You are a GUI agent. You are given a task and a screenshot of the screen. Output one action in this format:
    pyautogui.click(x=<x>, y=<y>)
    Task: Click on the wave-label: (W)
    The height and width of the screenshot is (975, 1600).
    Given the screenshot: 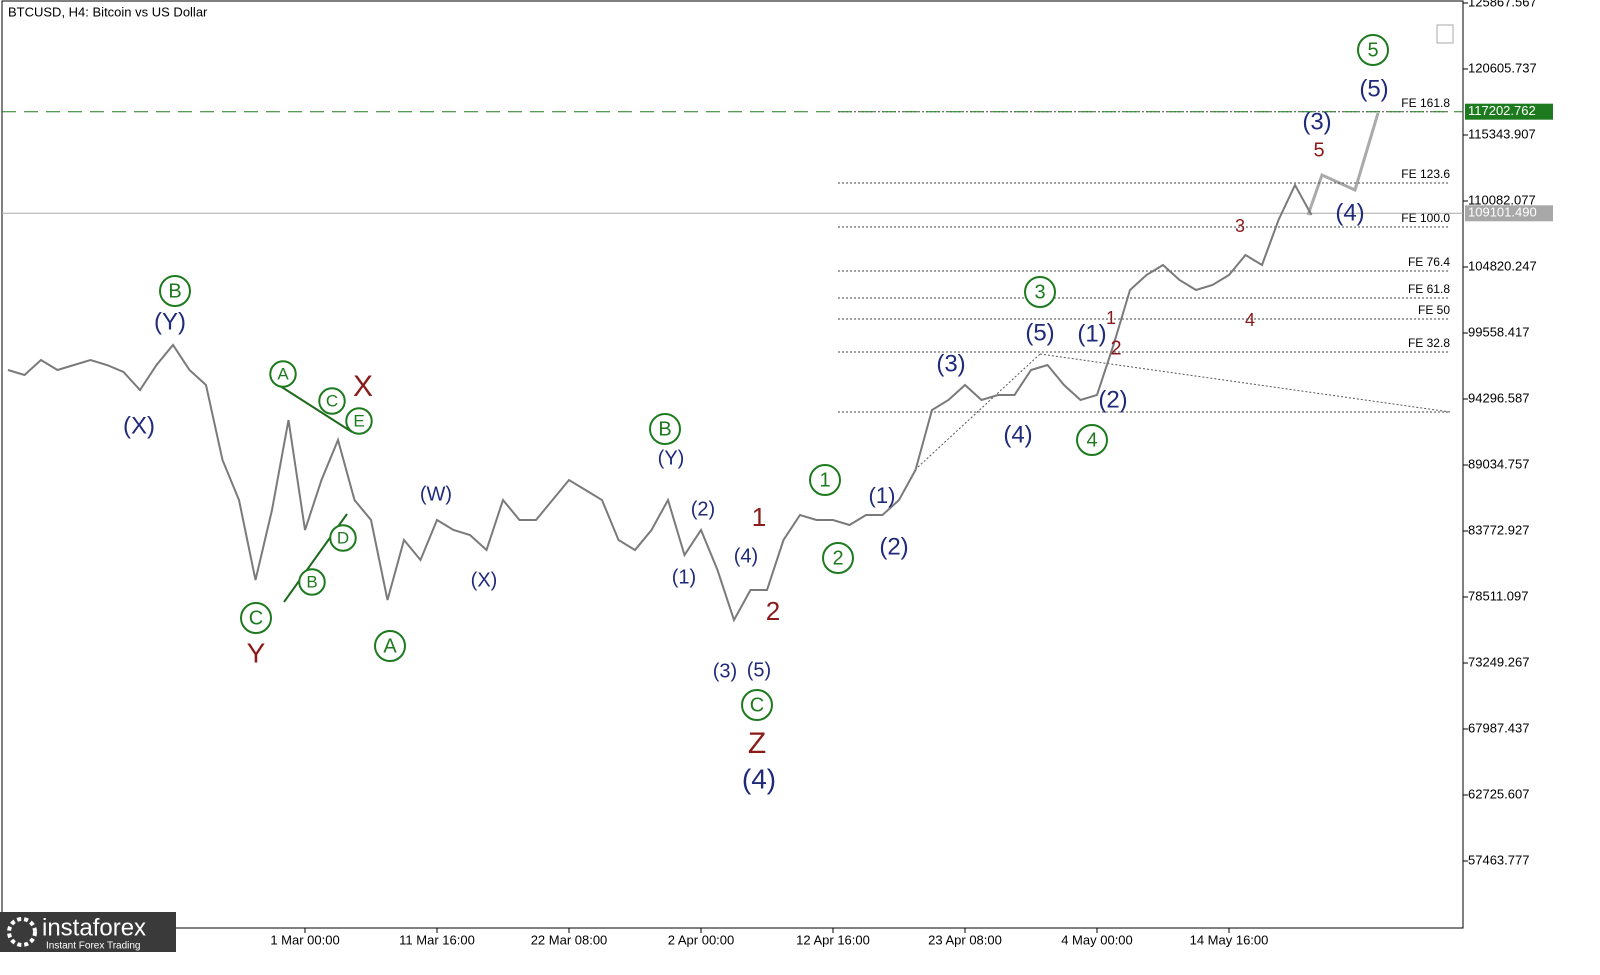 What is the action you would take?
    pyautogui.click(x=436, y=494)
    